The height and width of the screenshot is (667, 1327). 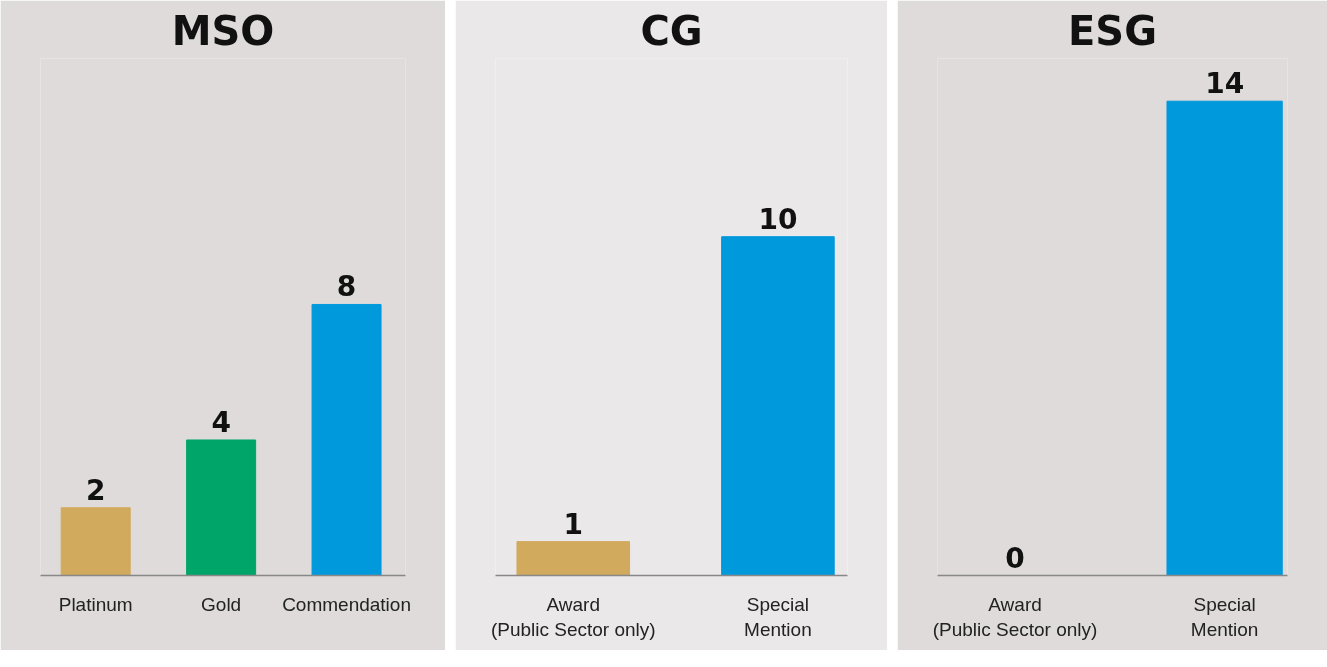 I want to click on chart-title: ESG, so click(x=1112, y=30).